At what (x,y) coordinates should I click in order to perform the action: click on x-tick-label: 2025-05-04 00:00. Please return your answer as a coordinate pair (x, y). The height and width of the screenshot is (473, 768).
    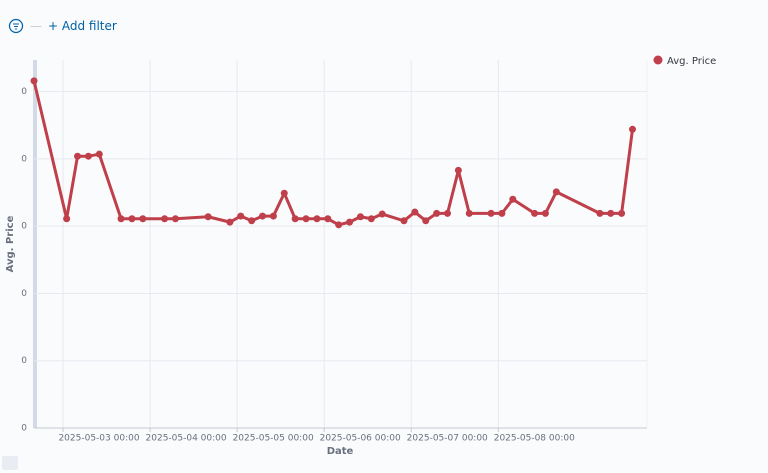
    Looking at the image, I should click on (186, 439).